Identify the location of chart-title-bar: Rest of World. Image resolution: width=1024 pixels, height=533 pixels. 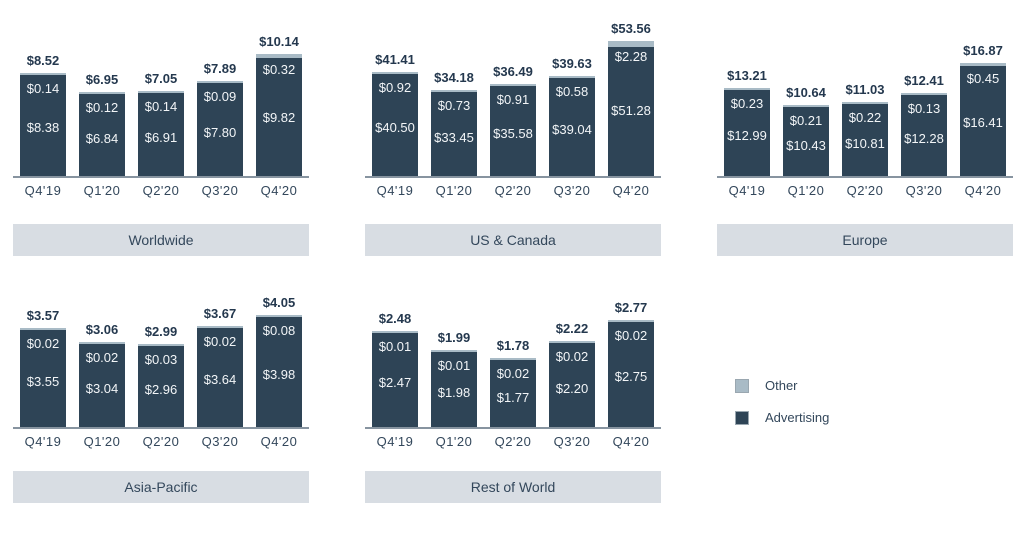
(513, 487).